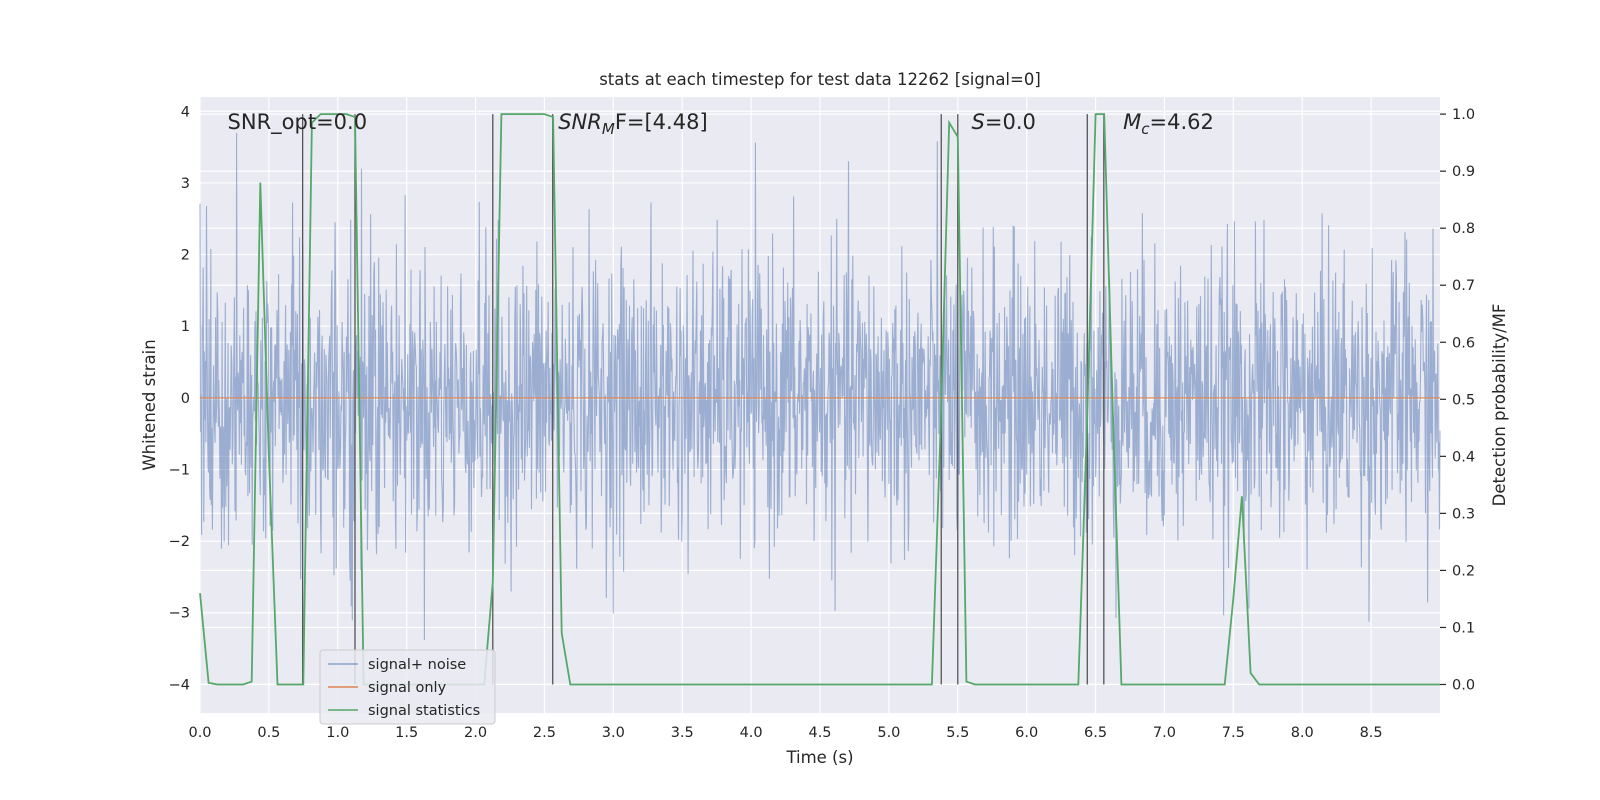  Describe the element at coordinates (179, 470) in the screenshot. I see `y-tick-label: −1` at that location.